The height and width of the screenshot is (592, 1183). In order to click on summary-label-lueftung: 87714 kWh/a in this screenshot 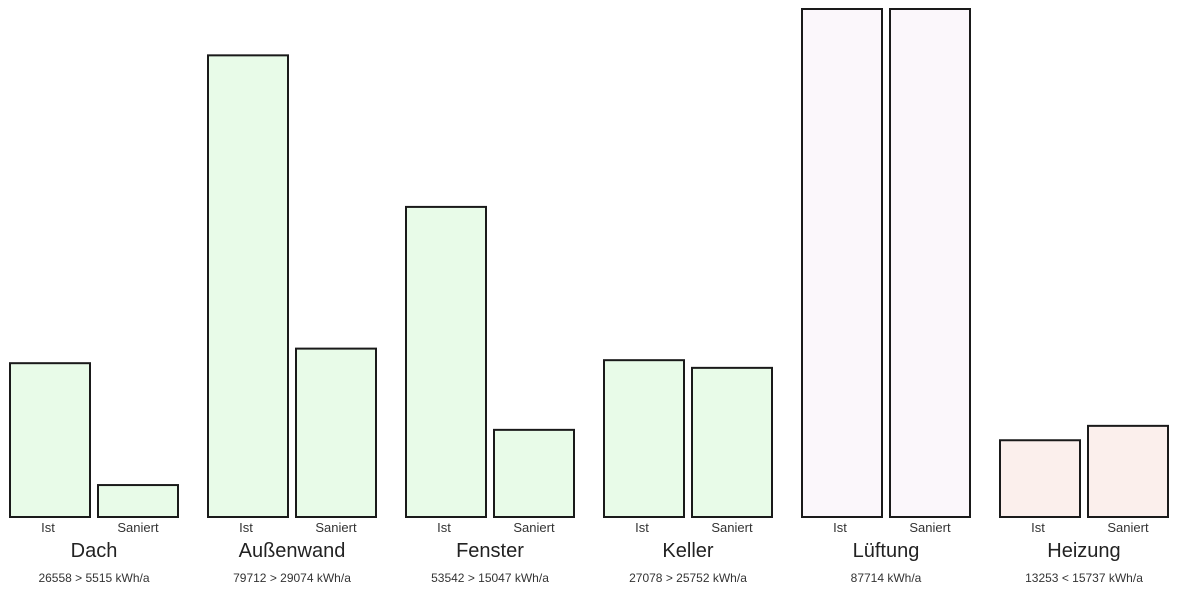, I will do `click(886, 578)`.